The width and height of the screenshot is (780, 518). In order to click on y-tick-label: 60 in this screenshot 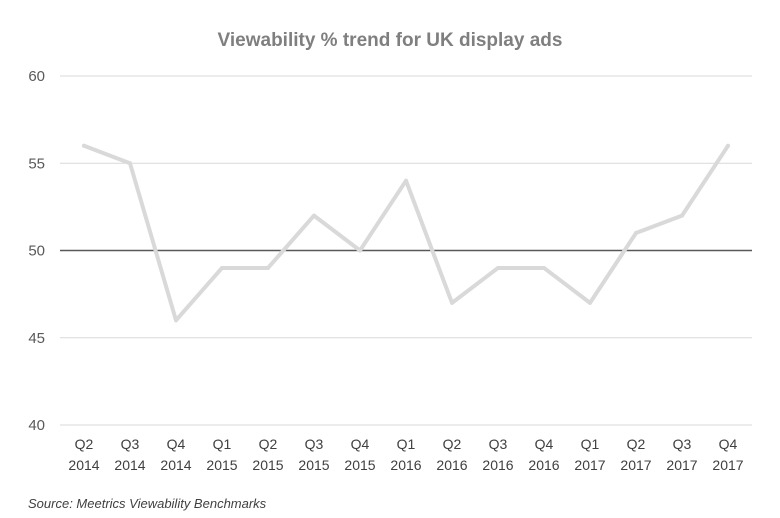, I will do `click(36, 76)`.